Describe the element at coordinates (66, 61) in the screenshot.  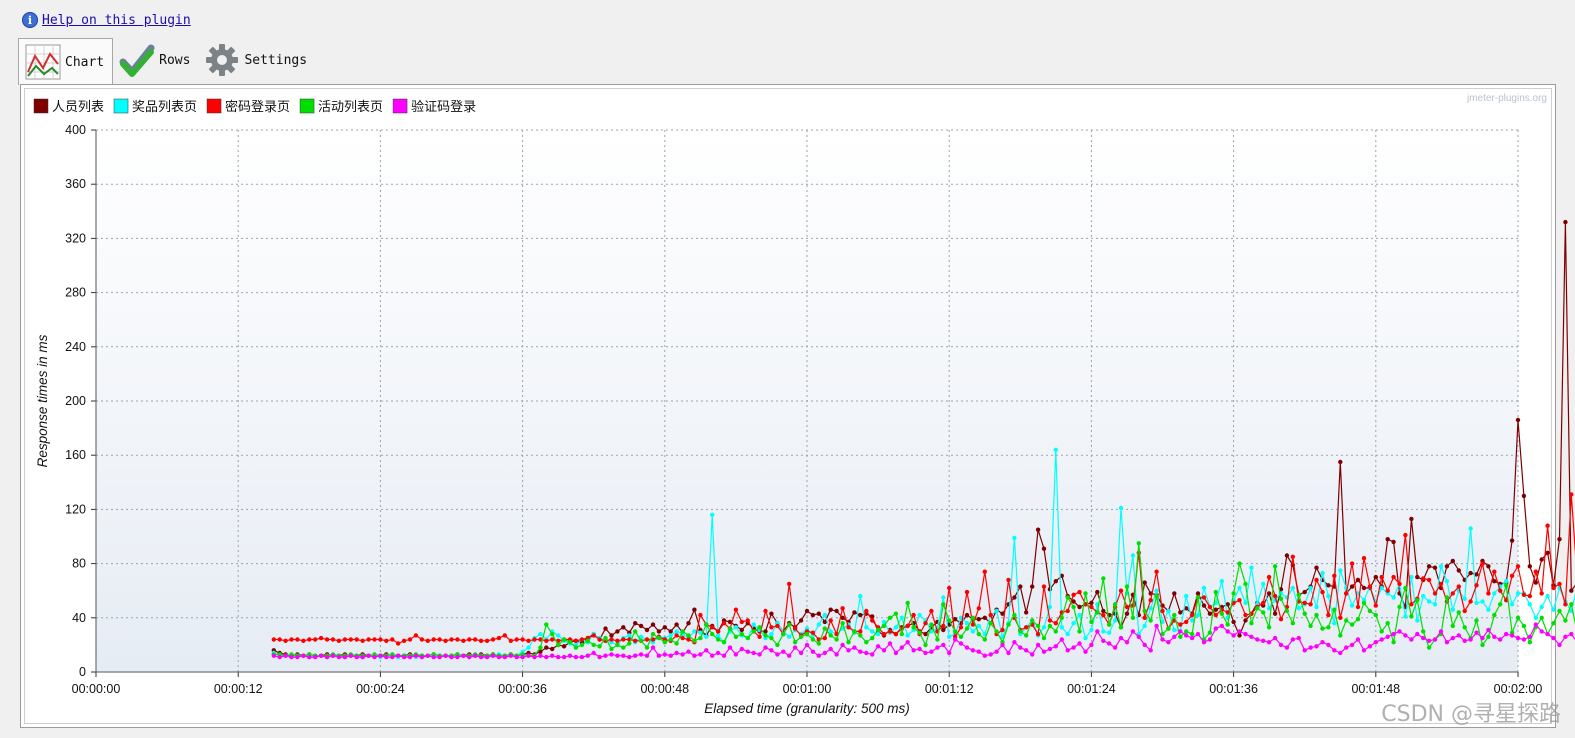
I see `tab-chart: Chart` at that location.